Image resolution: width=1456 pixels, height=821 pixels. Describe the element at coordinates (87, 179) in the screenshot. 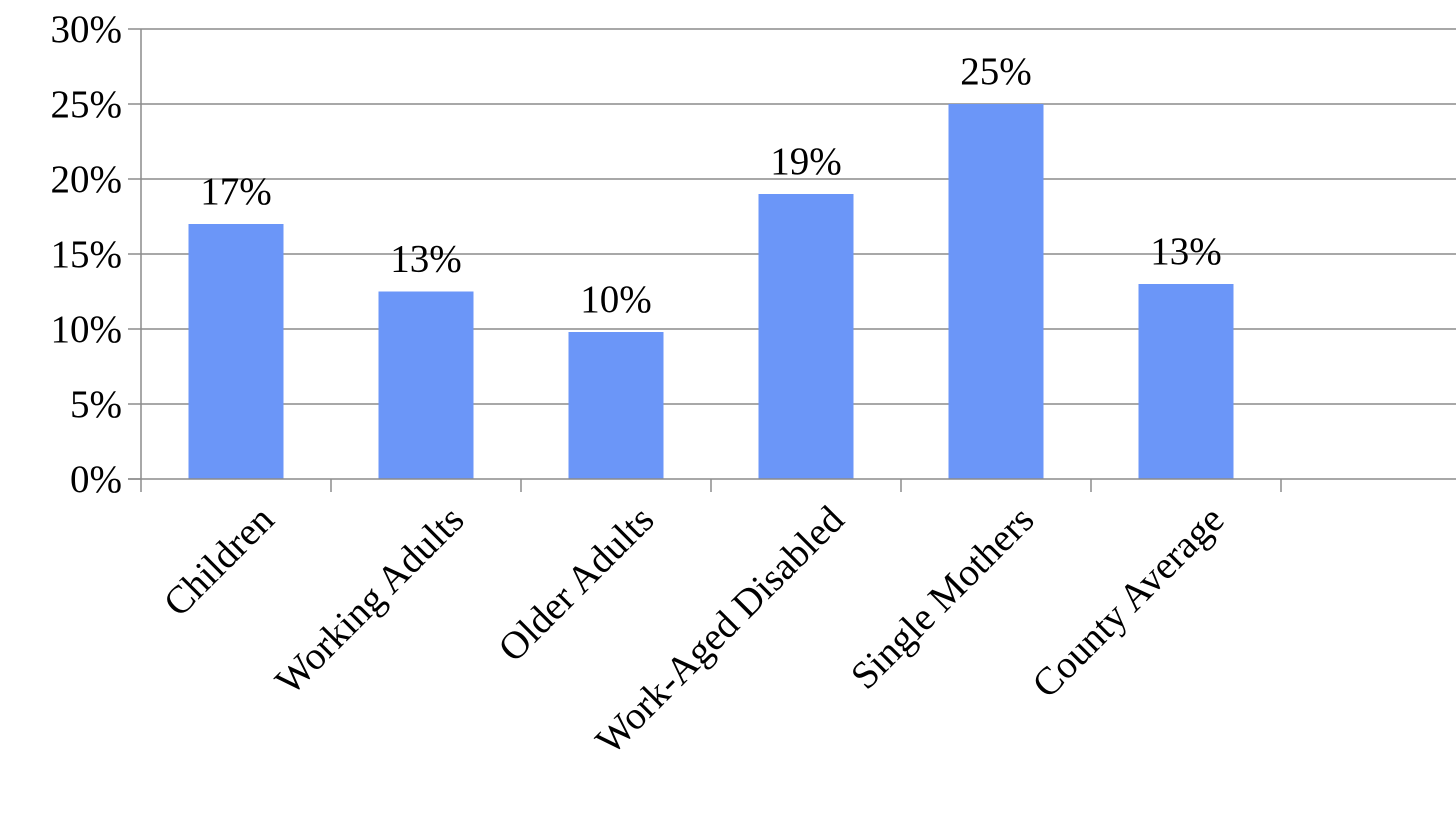

I see `y-tick-label: 20%` at that location.